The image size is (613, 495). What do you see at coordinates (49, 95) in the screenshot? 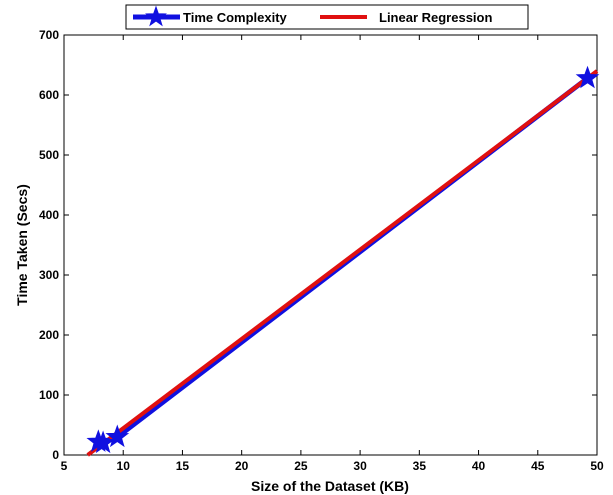
I see `y-tick-label: 600` at bounding box center [49, 95].